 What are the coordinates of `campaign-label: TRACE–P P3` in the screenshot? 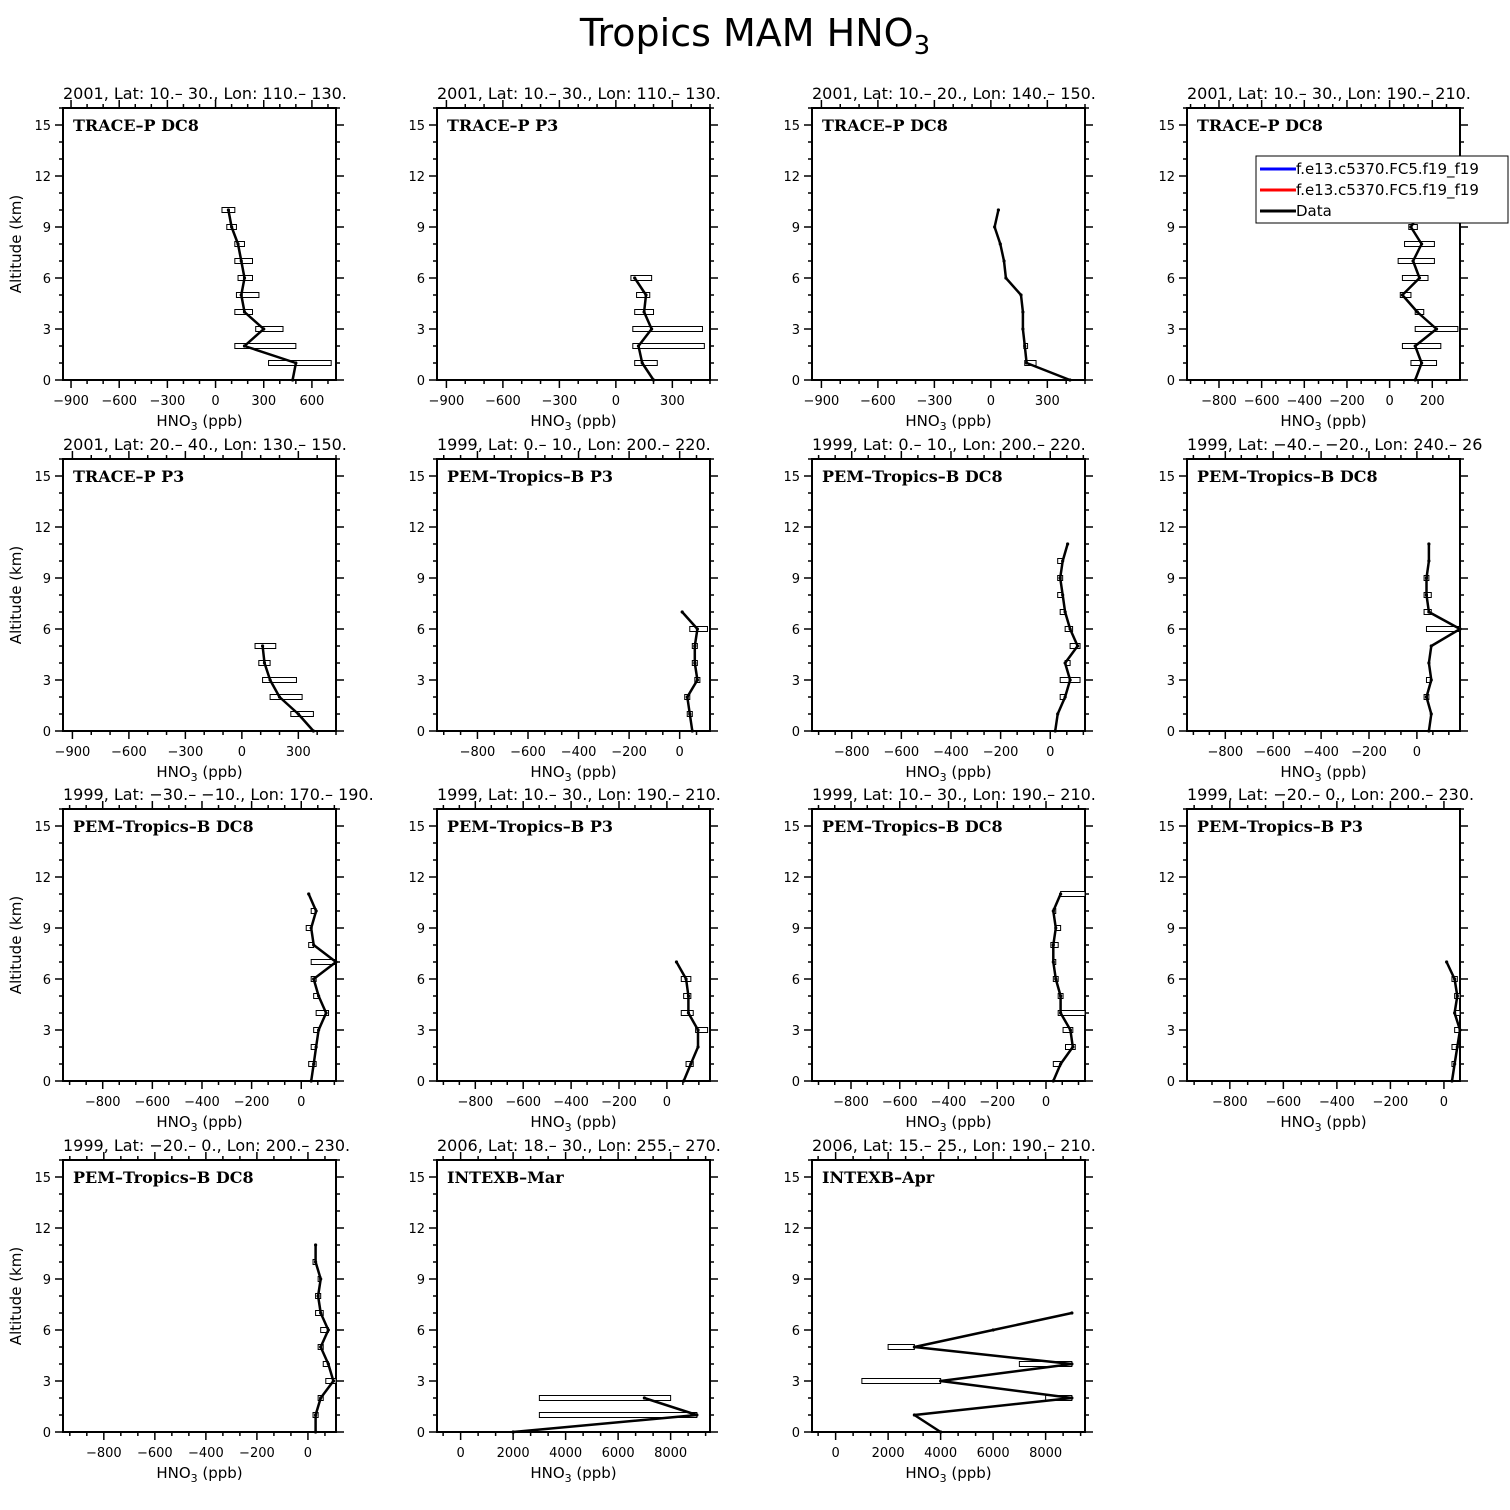 It's located at (502, 125).